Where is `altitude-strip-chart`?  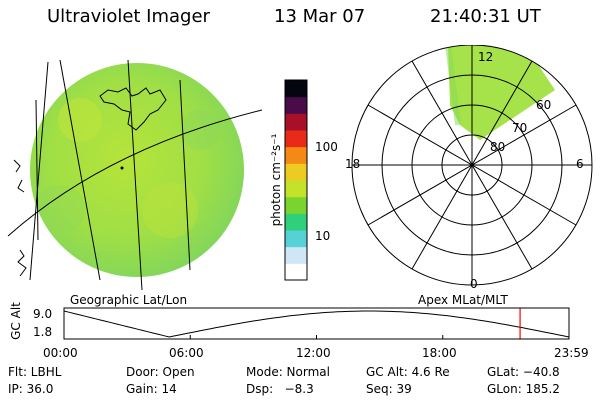 altitude-strip-chart is located at coordinates (316, 323).